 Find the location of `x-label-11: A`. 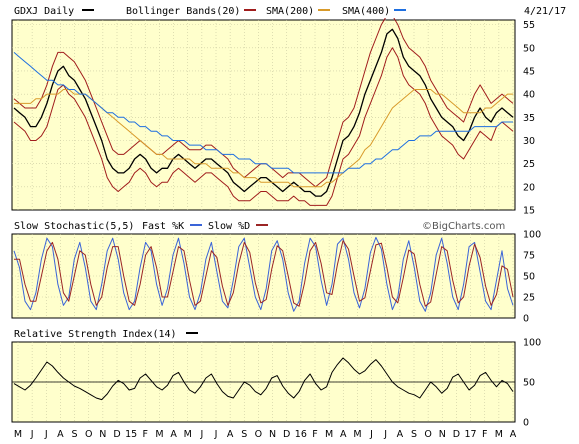

x-label-11: A is located at coordinates (173, 434).